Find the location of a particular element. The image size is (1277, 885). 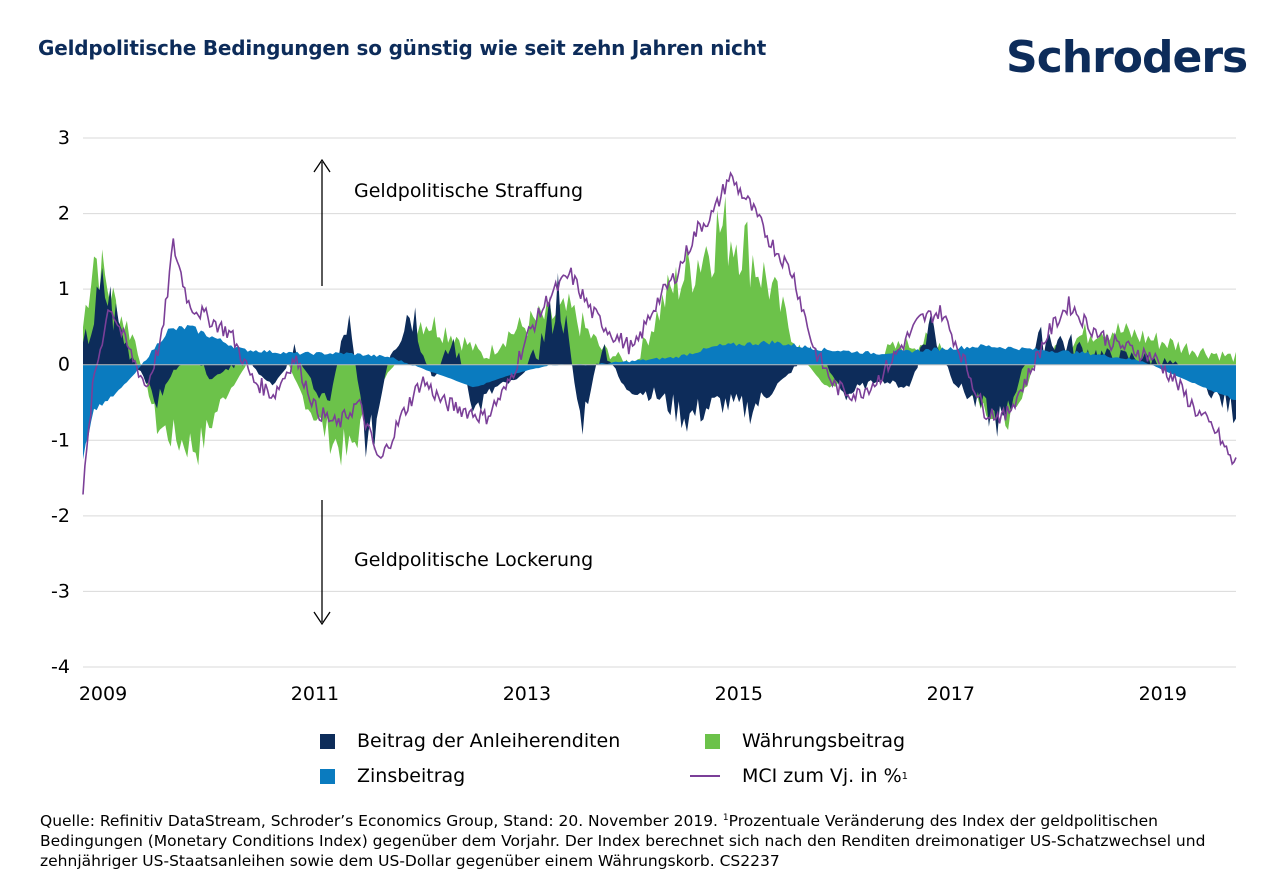

legend-item-bond: Beitrag der Anleiherenditen is located at coordinates (470, 741).